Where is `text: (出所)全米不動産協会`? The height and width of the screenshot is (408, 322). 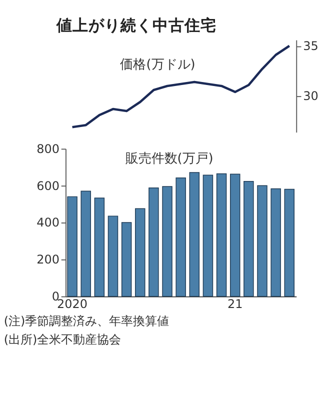
text: (出所)全米不動産協会 is located at coordinates (63, 339).